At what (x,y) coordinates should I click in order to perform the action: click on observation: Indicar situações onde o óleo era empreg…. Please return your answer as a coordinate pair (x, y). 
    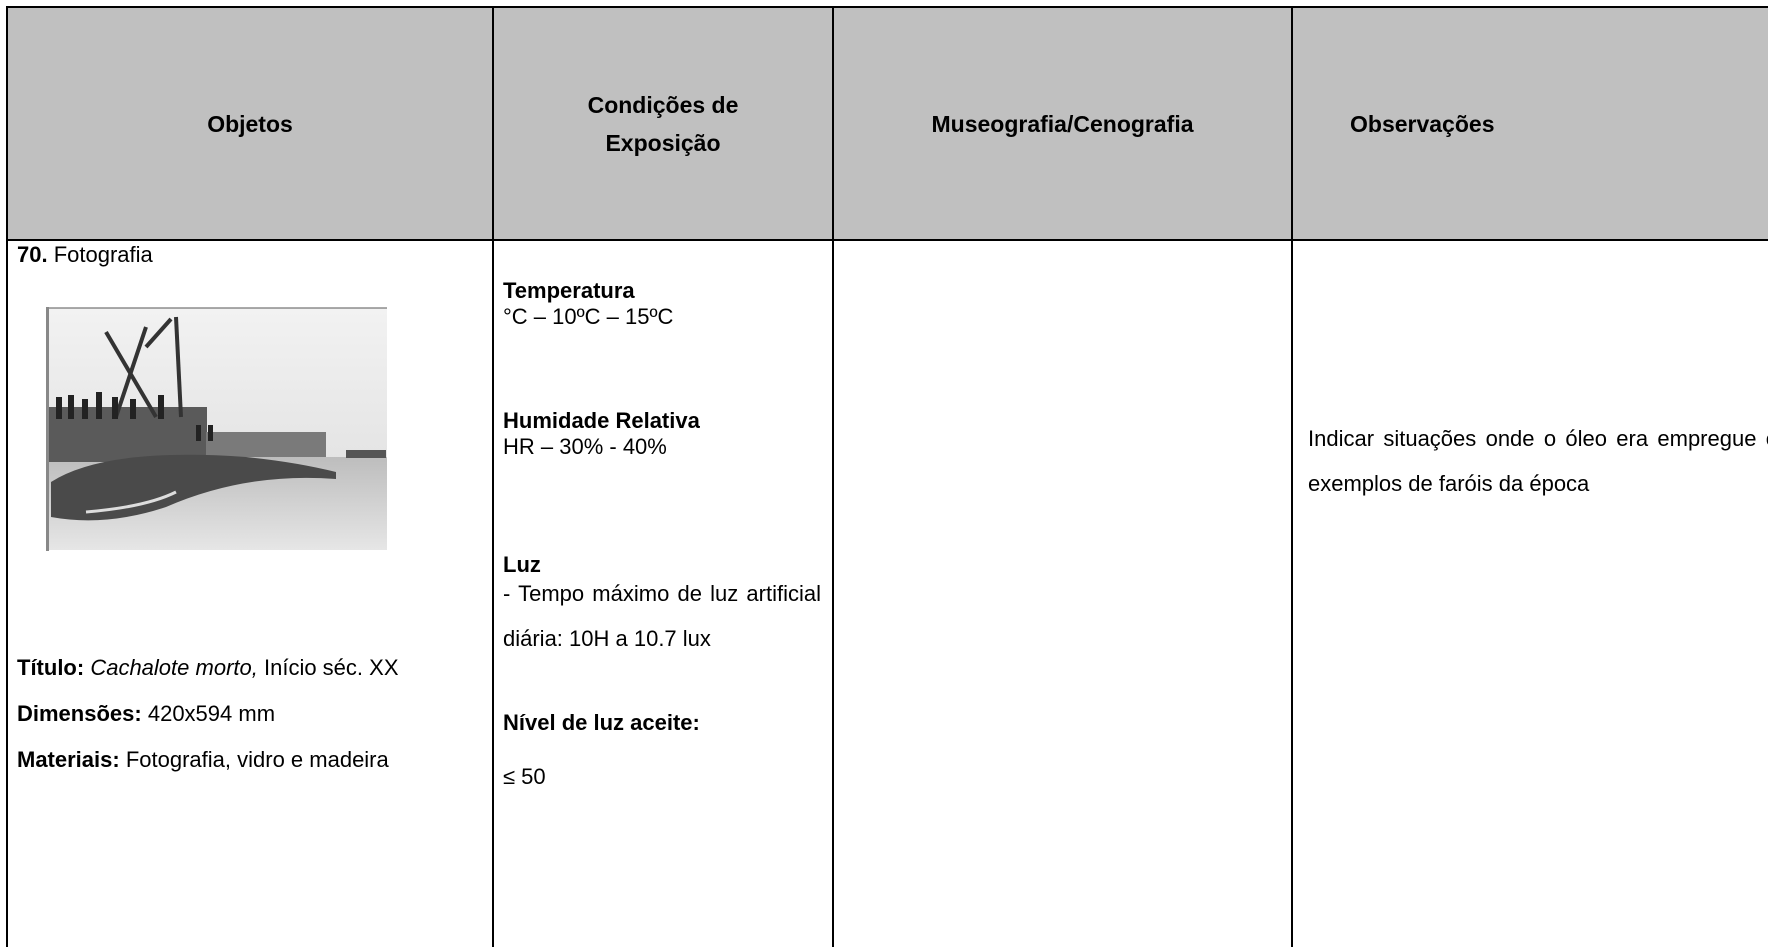
    Looking at the image, I should click on (1538, 461).